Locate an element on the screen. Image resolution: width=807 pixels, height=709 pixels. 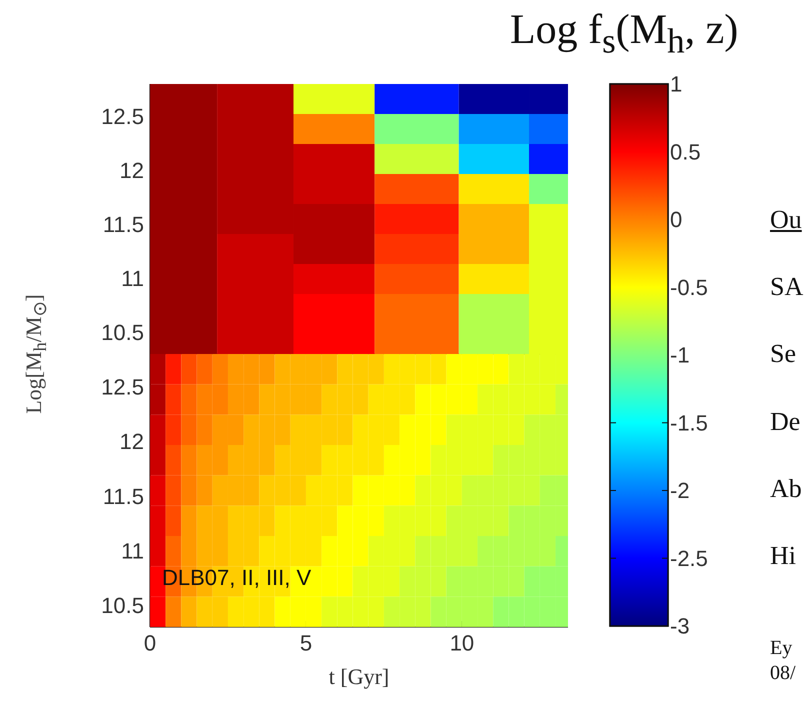
text: Ou is located at coordinates (786, 220).